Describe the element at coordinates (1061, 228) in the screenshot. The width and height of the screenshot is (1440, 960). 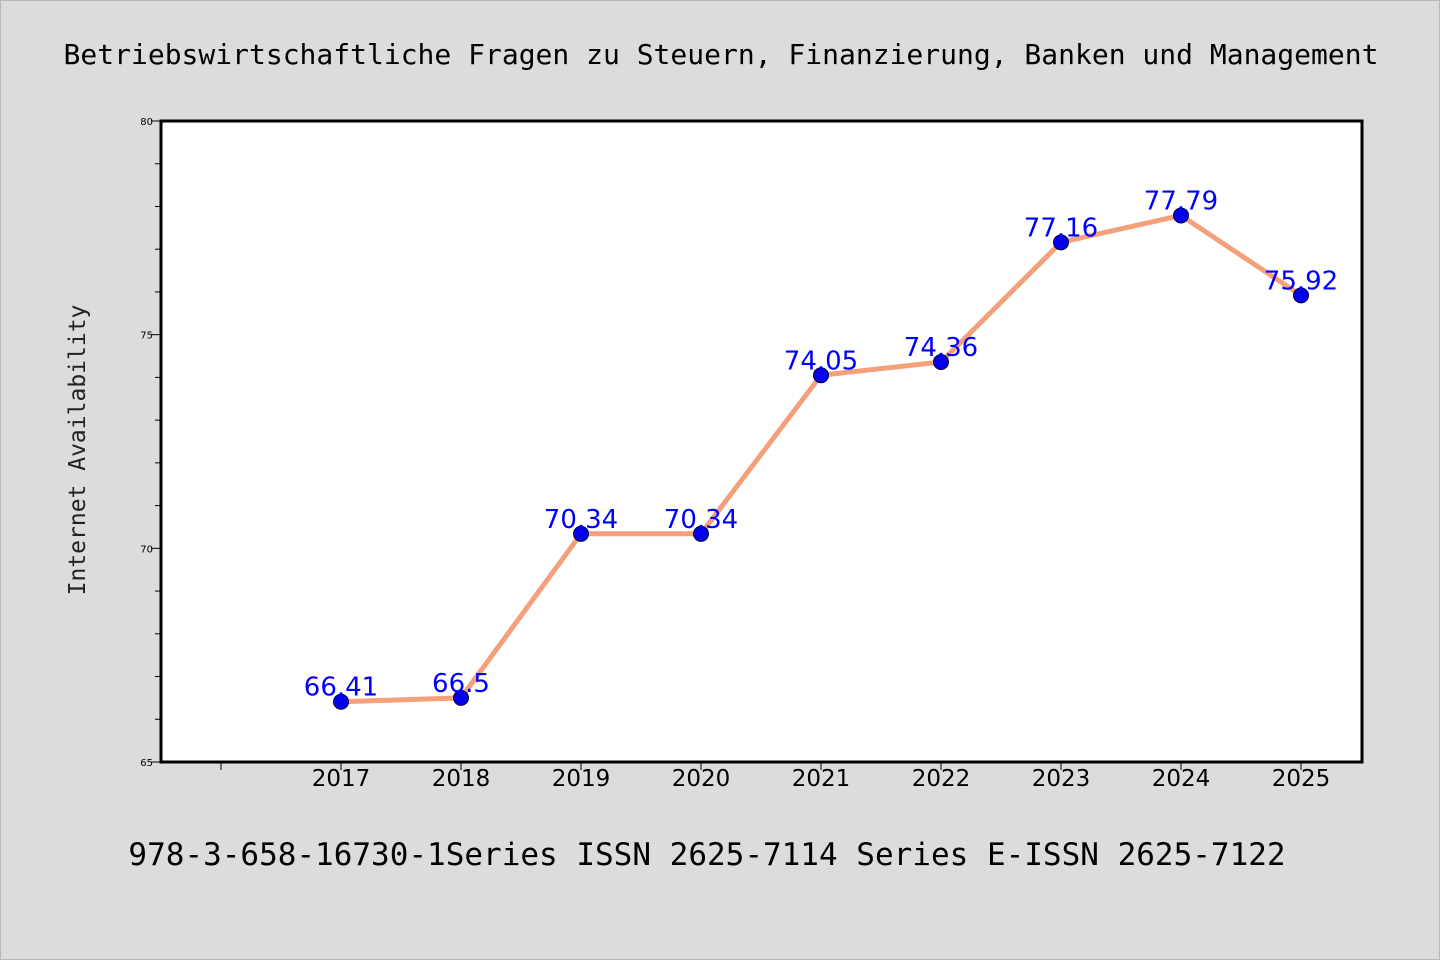
I see `data-label: 77.16` at that location.